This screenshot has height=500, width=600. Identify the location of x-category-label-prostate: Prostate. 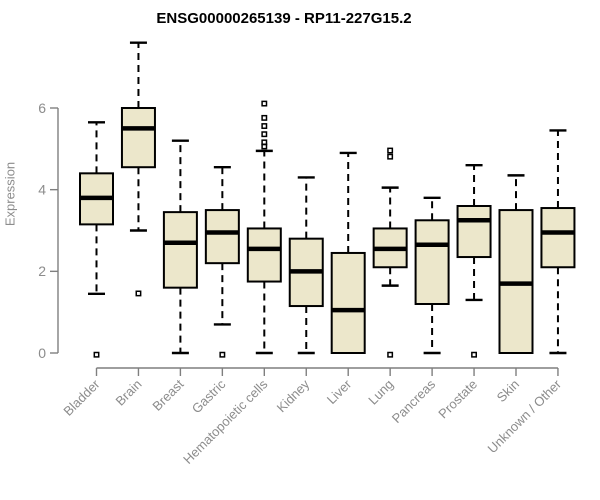
(457, 399).